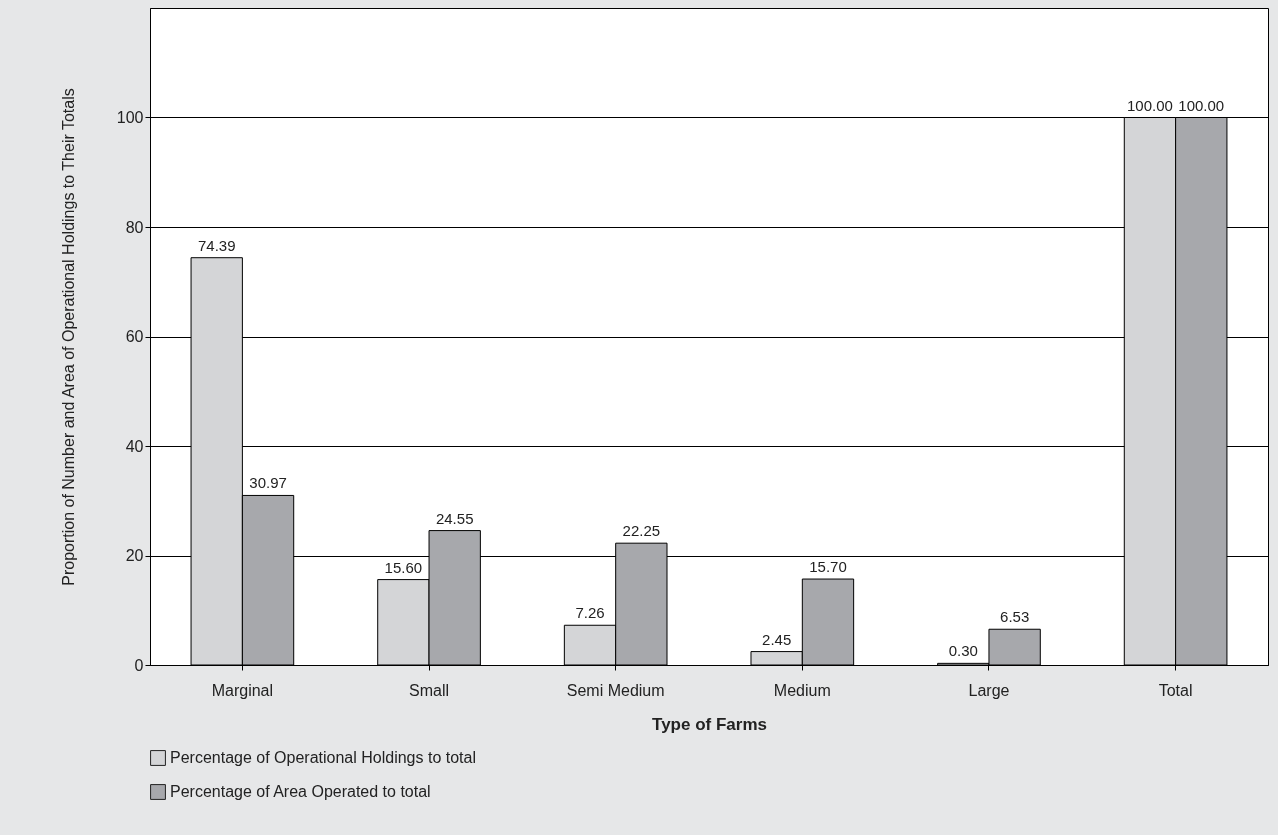 This screenshot has height=835, width=1278. Describe the element at coordinates (68, 337) in the screenshot. I see `y-axis-title: Proportion of Number and Area of Operational Holdings to Their Totals` at that location.